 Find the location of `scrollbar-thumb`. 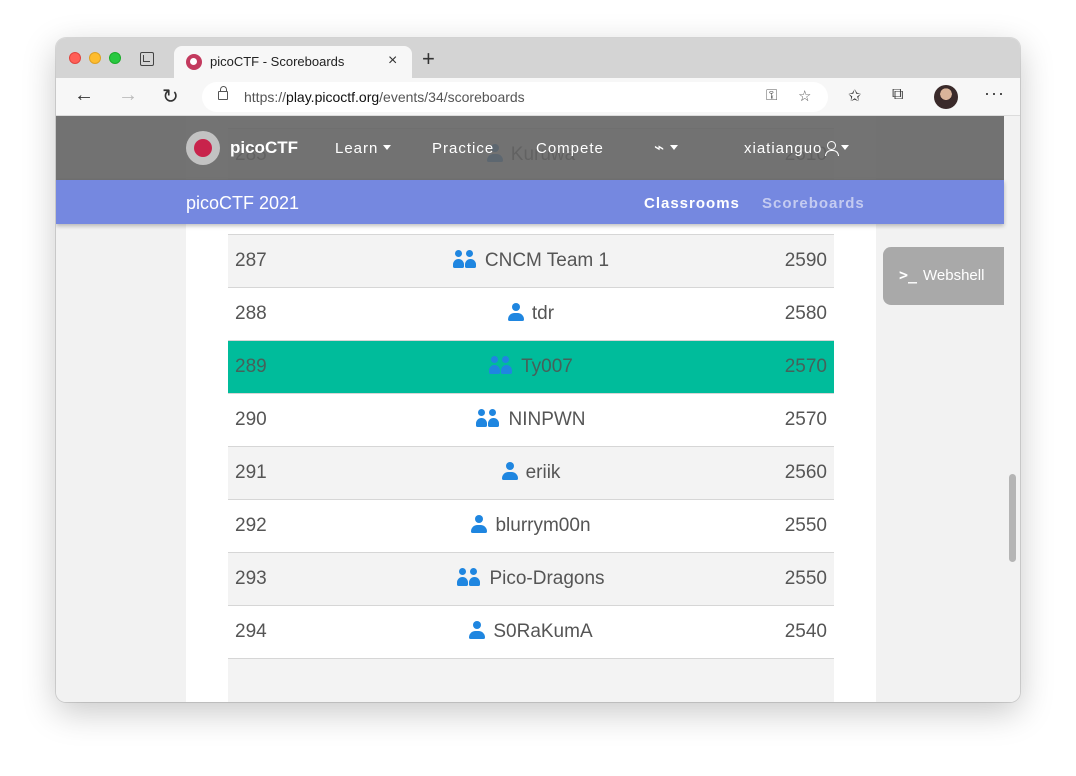

scrollbar-thumb is located at coordinates (1012, 518).